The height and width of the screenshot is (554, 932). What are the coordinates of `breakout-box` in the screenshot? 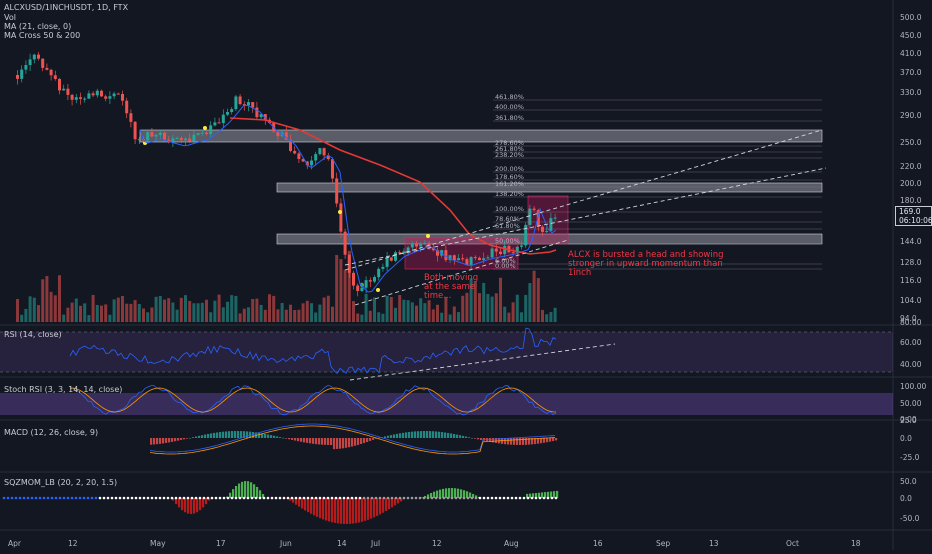 It's located at (548, 220).